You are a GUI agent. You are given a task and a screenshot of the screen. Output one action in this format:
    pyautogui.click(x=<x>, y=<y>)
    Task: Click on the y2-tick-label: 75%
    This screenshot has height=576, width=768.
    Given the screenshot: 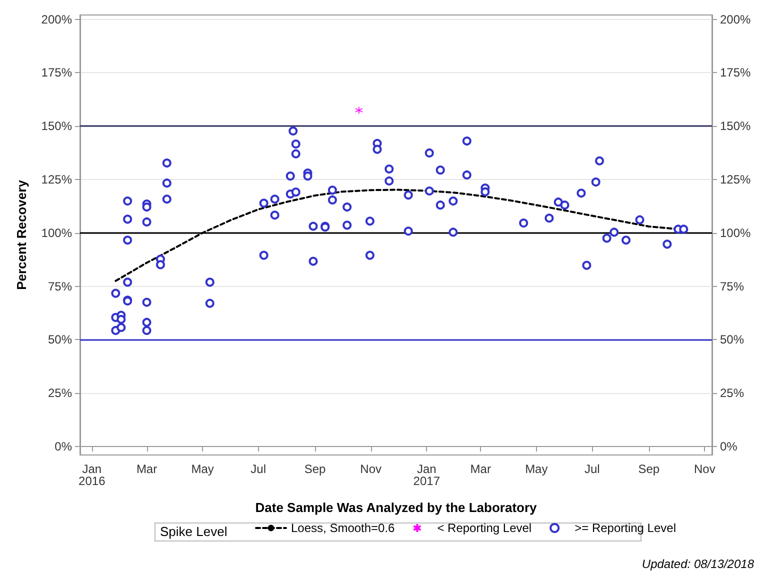 What is the action you would take?
    pyautogui.click(x=732, y=286)
    